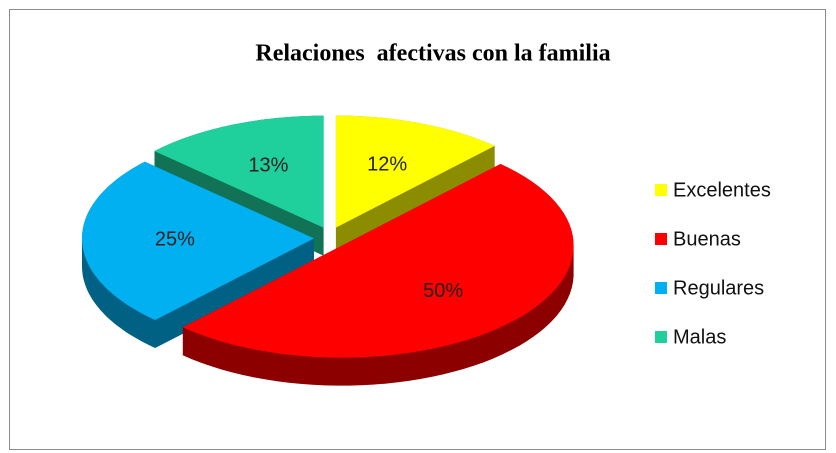 This screenshot has width=836, height=453. Describe the element at coordinates (443, 291) in the screenshot. I see `data-label: 50%` at that location.